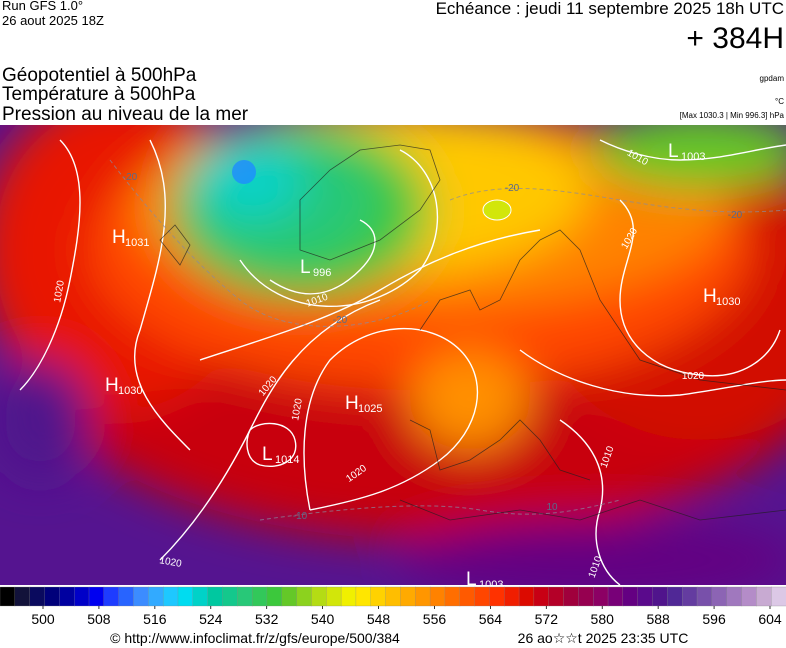 The image size is (786, 648). Describe the element at coordinates (99, 619) in the screenshot. I see `colorbar-tick-label: 508` at that location.